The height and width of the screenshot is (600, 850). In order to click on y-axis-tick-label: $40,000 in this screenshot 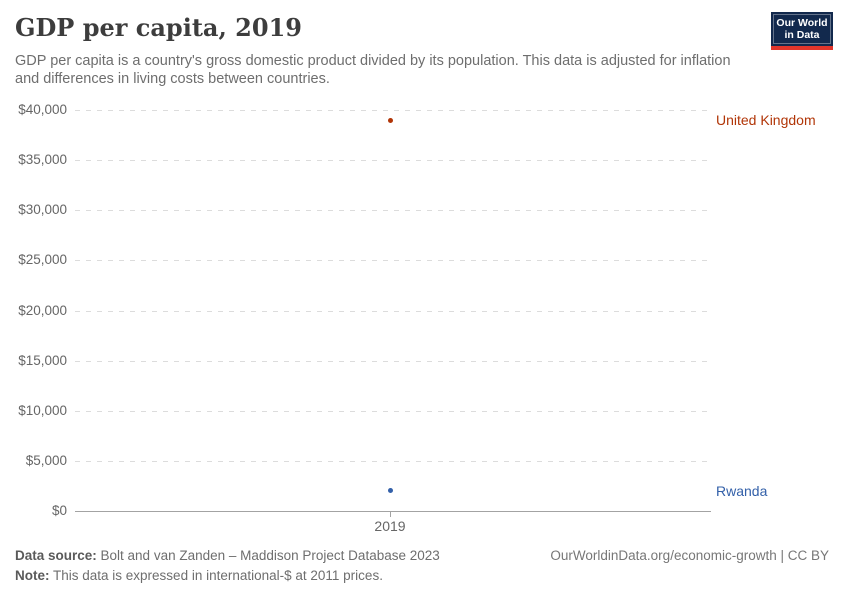, I will do `click(42, 109)`.